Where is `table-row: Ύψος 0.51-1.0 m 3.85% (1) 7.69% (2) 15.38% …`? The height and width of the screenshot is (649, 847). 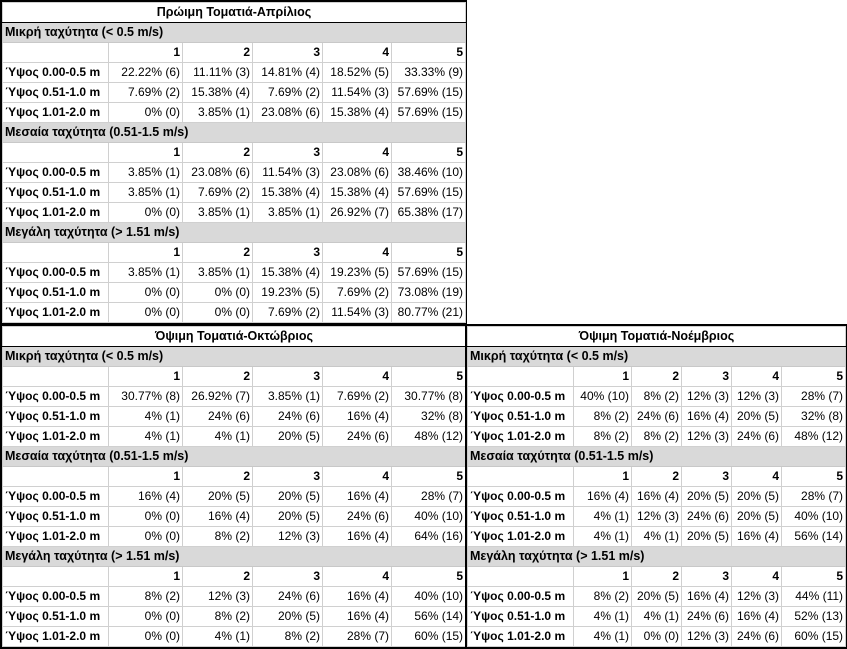
table-row: Ύψος 0.51-1.0 m 3.85% (1) 7.69% (2) 15.38% … is located at coordinates (234, 192).